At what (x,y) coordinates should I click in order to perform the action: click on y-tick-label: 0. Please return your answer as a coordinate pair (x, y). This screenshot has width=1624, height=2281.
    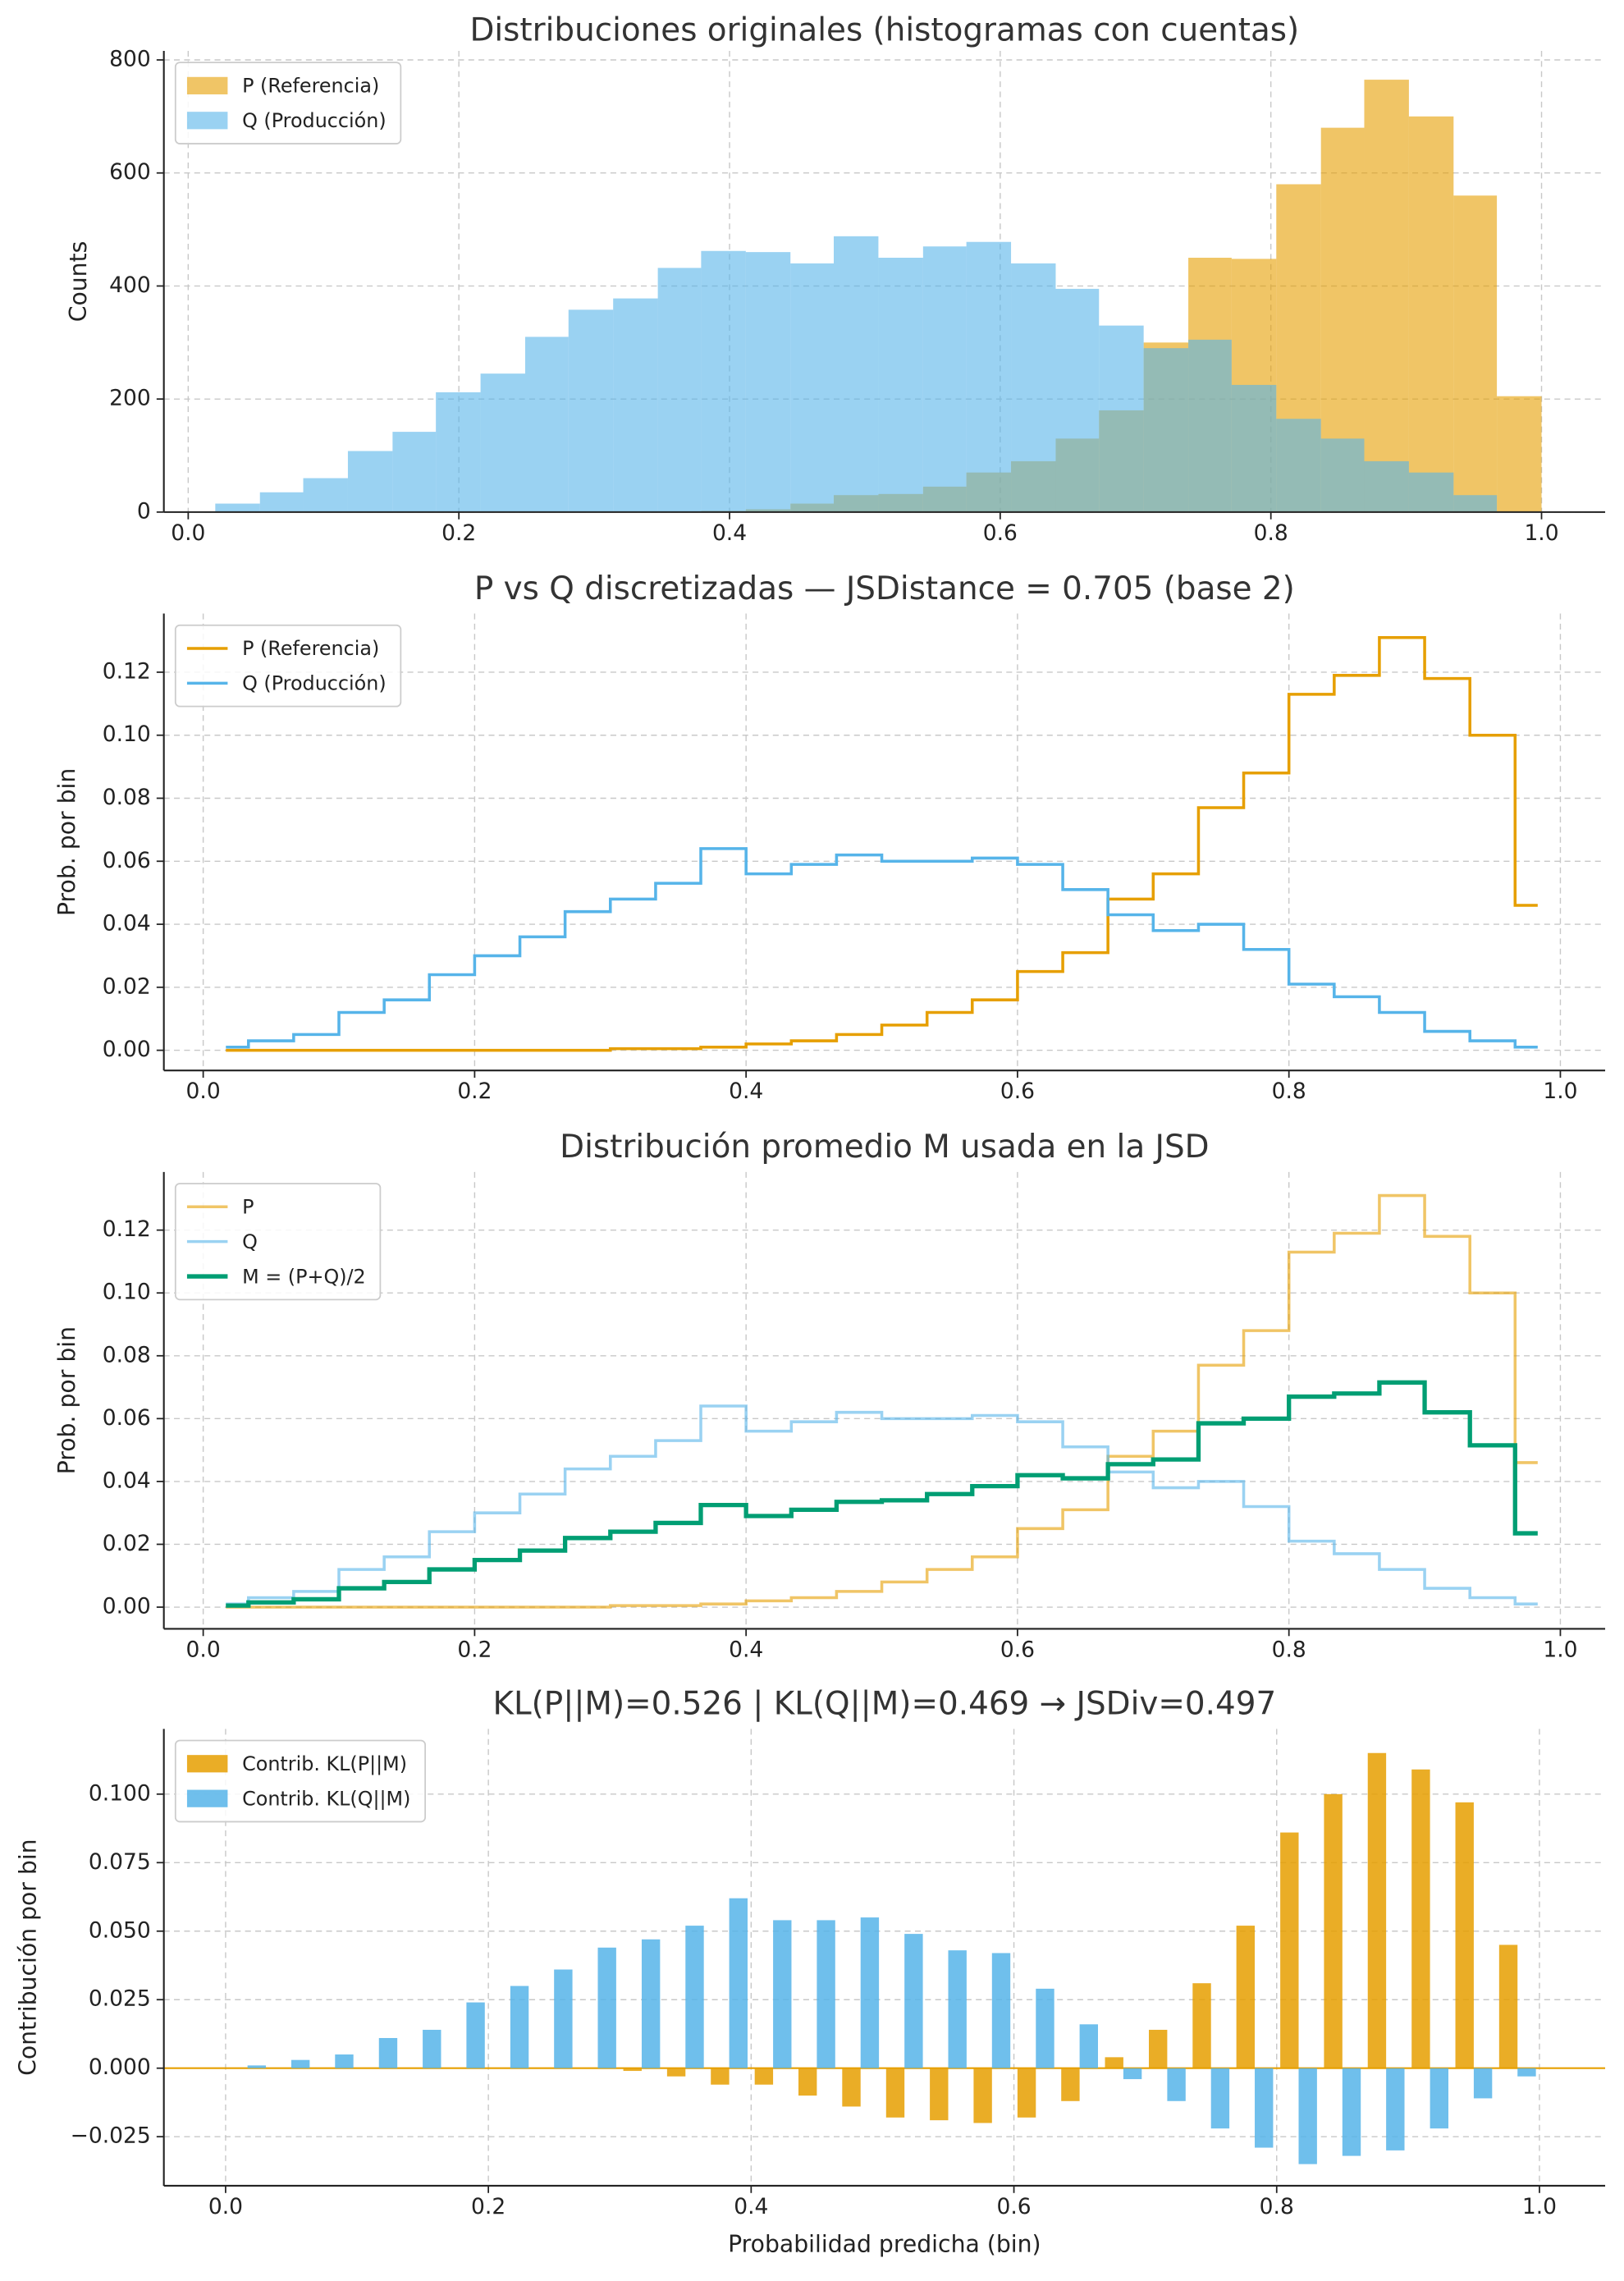
    Looking at the image, I should click on (144, 511).